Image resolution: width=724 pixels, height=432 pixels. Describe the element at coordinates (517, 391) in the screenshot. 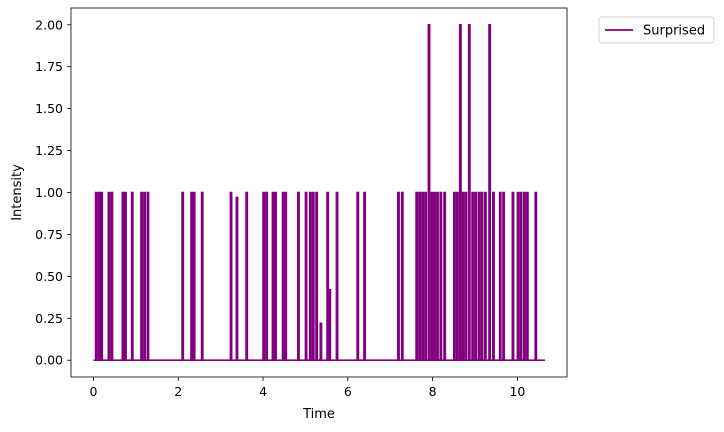

I see `x-tick-label: 10` at that location.